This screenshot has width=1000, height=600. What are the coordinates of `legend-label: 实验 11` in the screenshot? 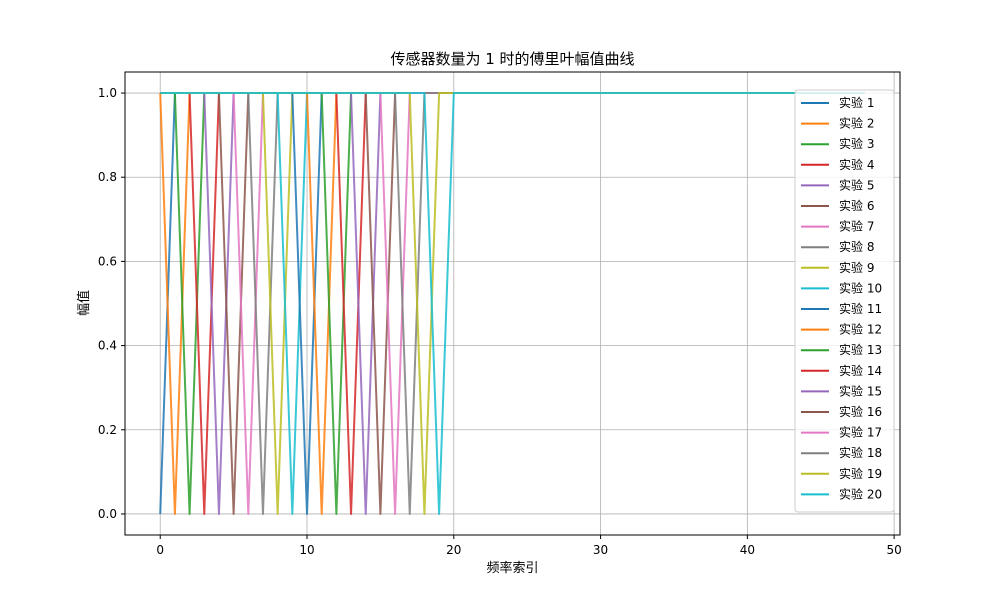 It's located at (860, 308).